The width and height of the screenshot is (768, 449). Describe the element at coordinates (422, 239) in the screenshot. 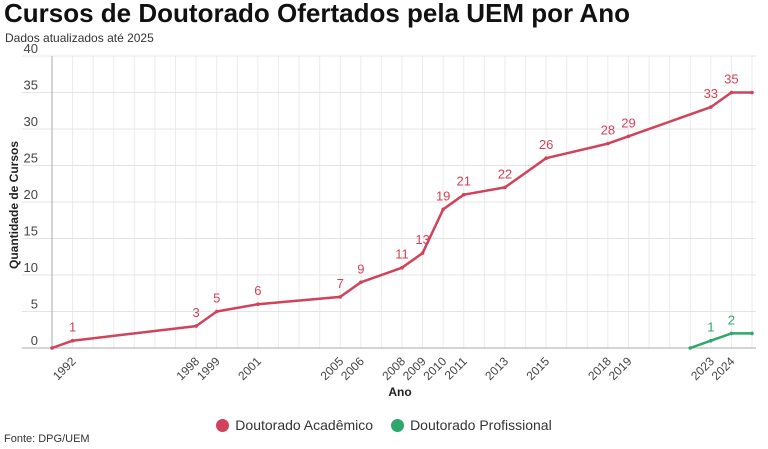

I see `data-label: 13` at that location.